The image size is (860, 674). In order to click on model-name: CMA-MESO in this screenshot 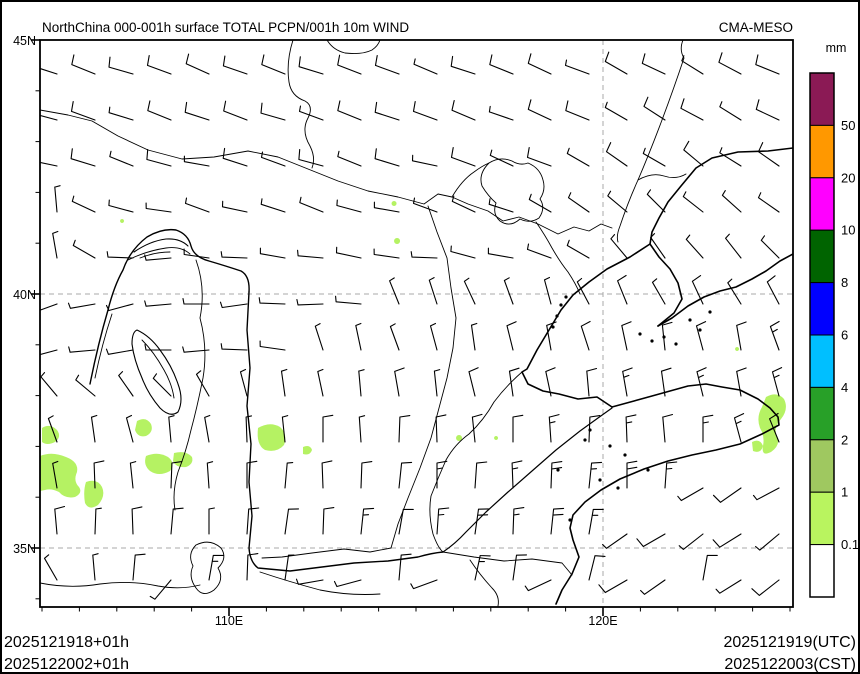, I will do `click(756, 27)`.